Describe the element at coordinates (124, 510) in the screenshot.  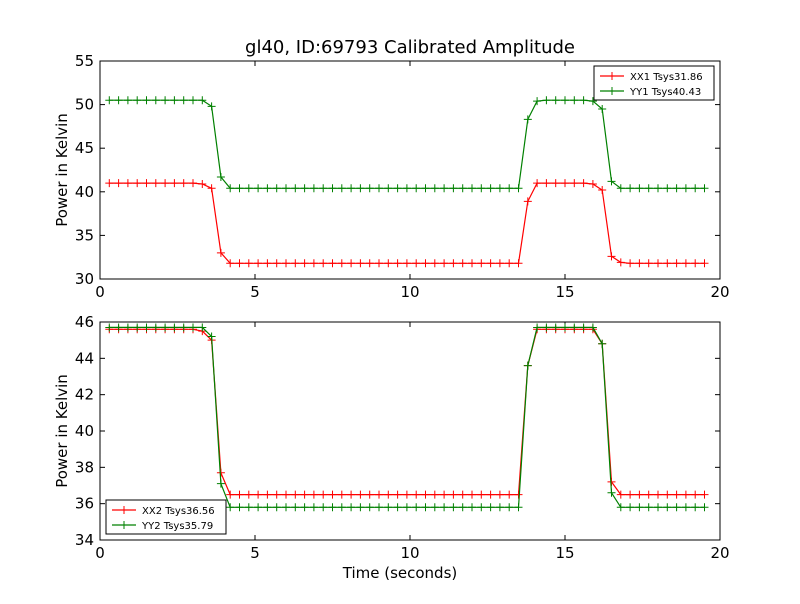
I see `chart2-legend-marker` at that location.